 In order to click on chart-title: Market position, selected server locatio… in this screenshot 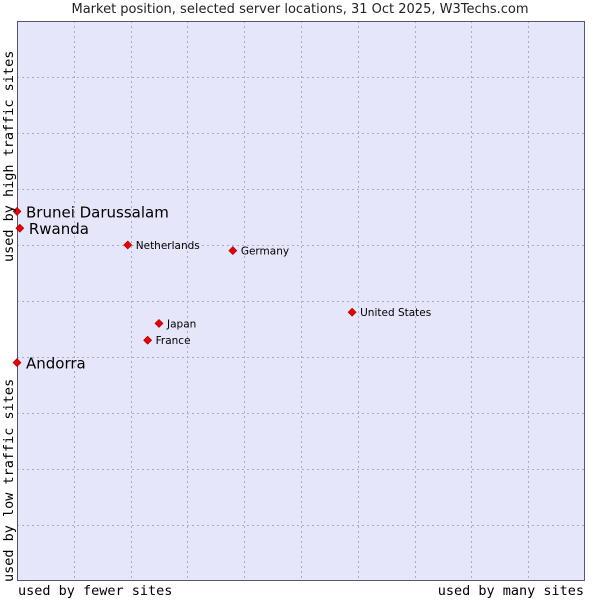, I will do `click(300, 9)`.